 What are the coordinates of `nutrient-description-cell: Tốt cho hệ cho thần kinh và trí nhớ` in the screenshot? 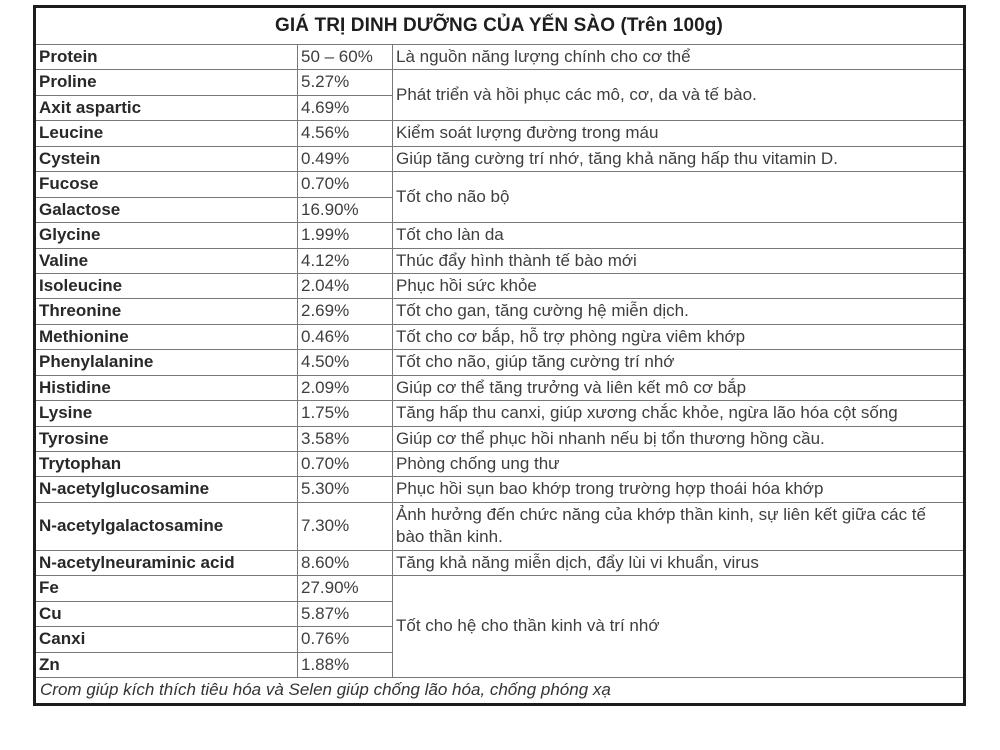 It's located at (678, 626).